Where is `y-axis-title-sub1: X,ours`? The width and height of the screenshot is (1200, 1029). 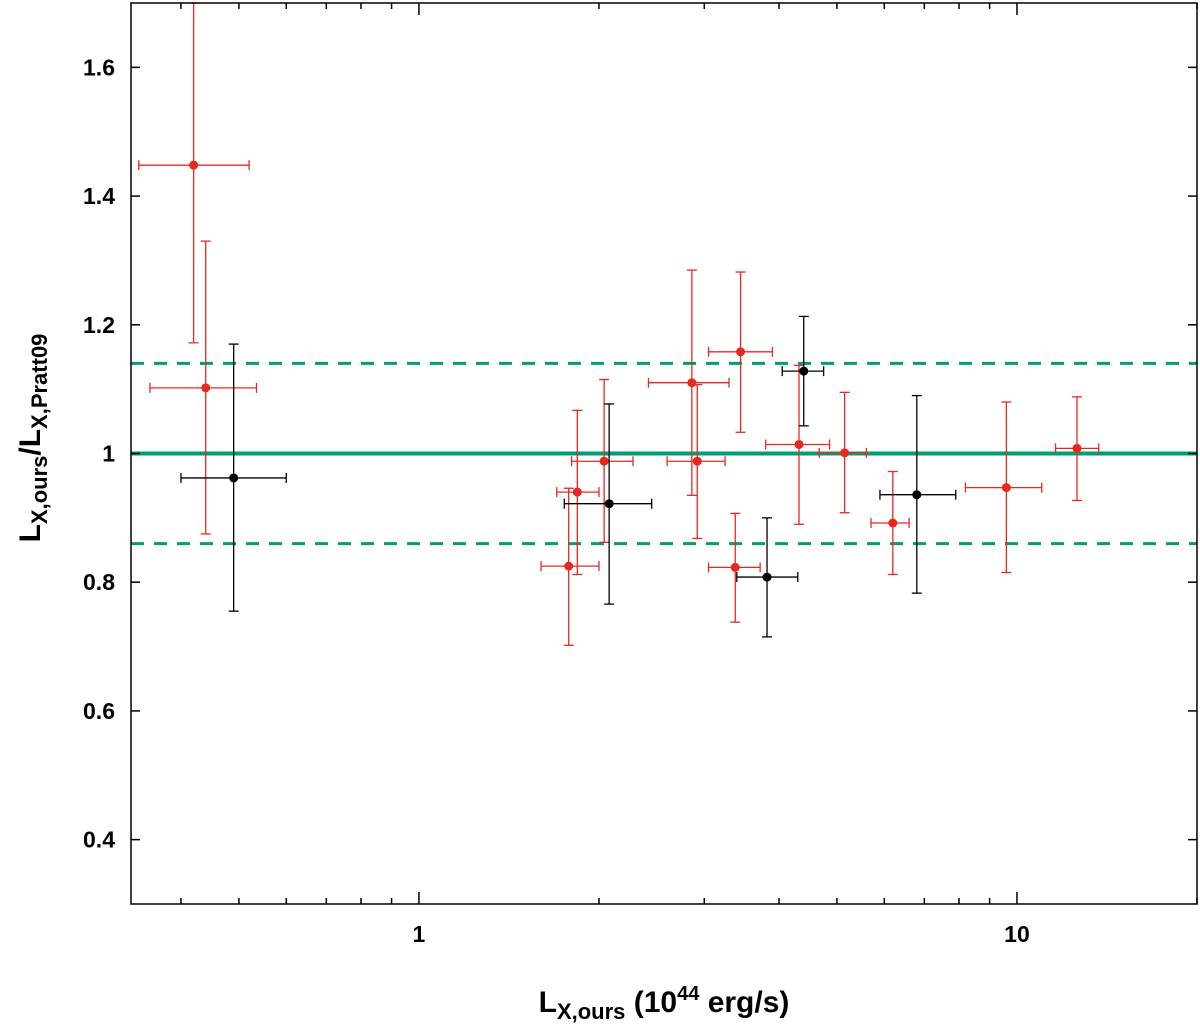 y-axis-title-sub1: X,ours is located at coordinates (39, 490).